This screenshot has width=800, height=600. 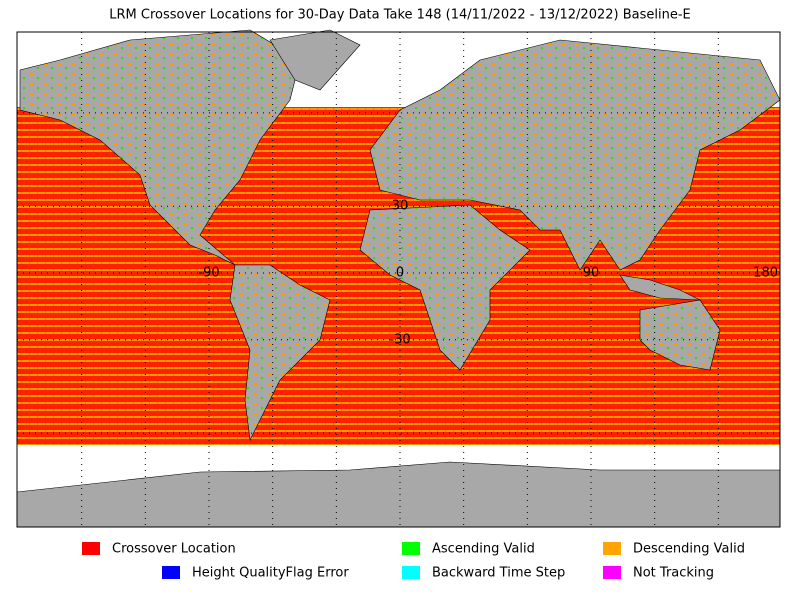 I want to click on latitude-label: 30, so click(x=400, y=206).